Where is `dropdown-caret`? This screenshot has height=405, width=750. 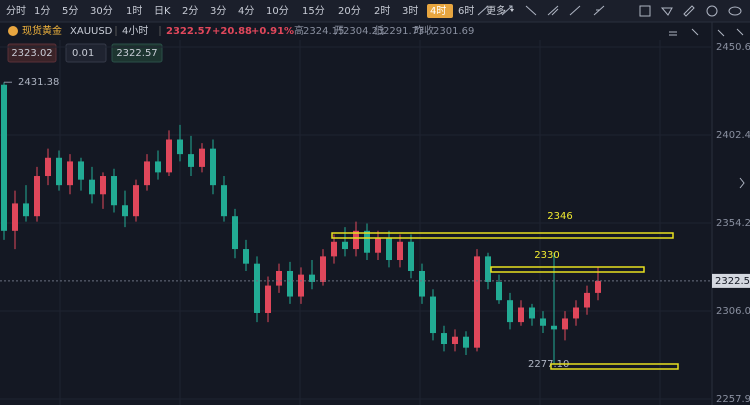 dropdown-caret is located at coordinates (512, 10).